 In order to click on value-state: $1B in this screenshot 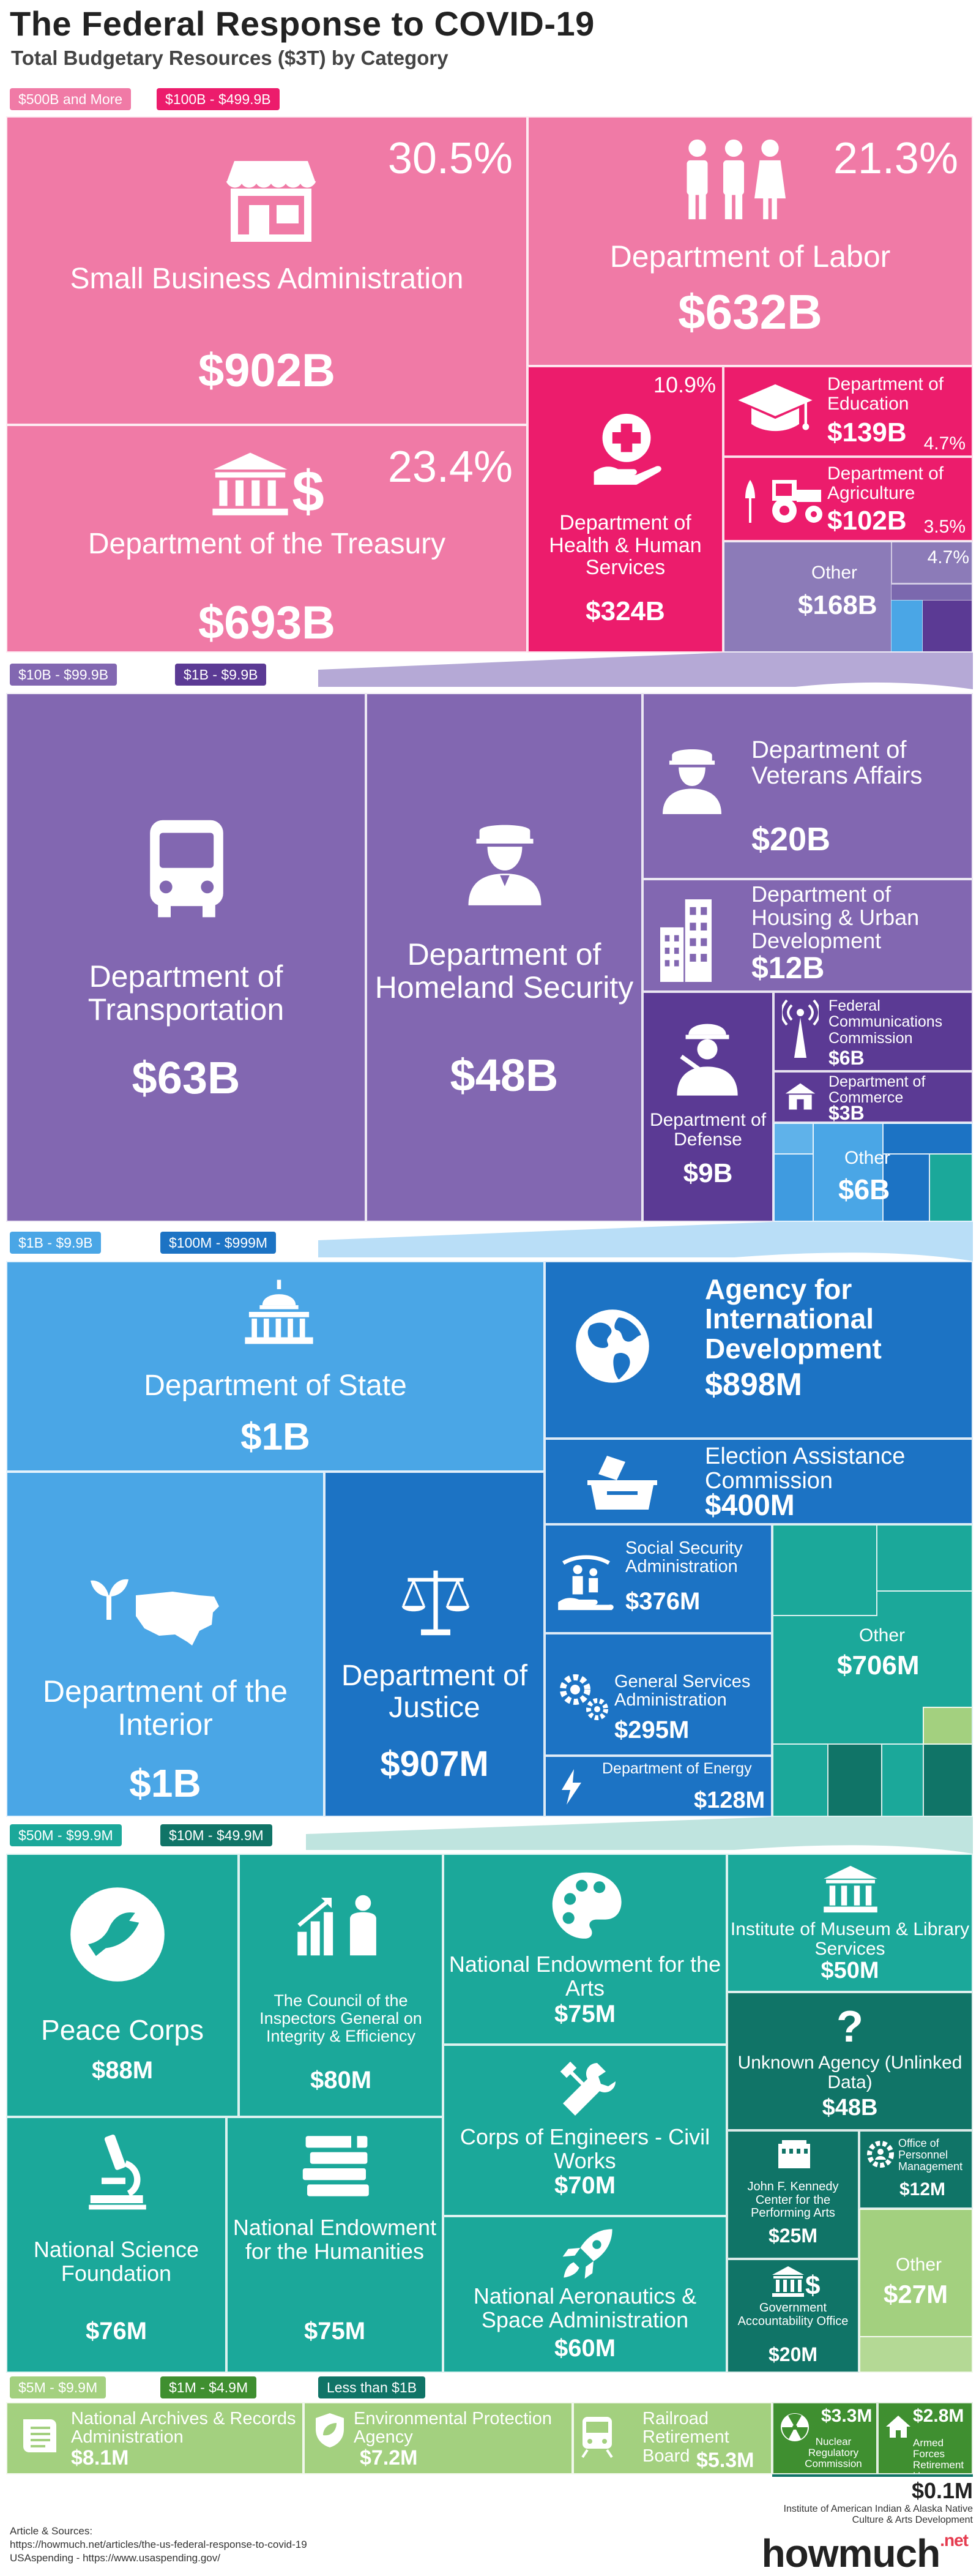, I will do `click(275, 1437)`.